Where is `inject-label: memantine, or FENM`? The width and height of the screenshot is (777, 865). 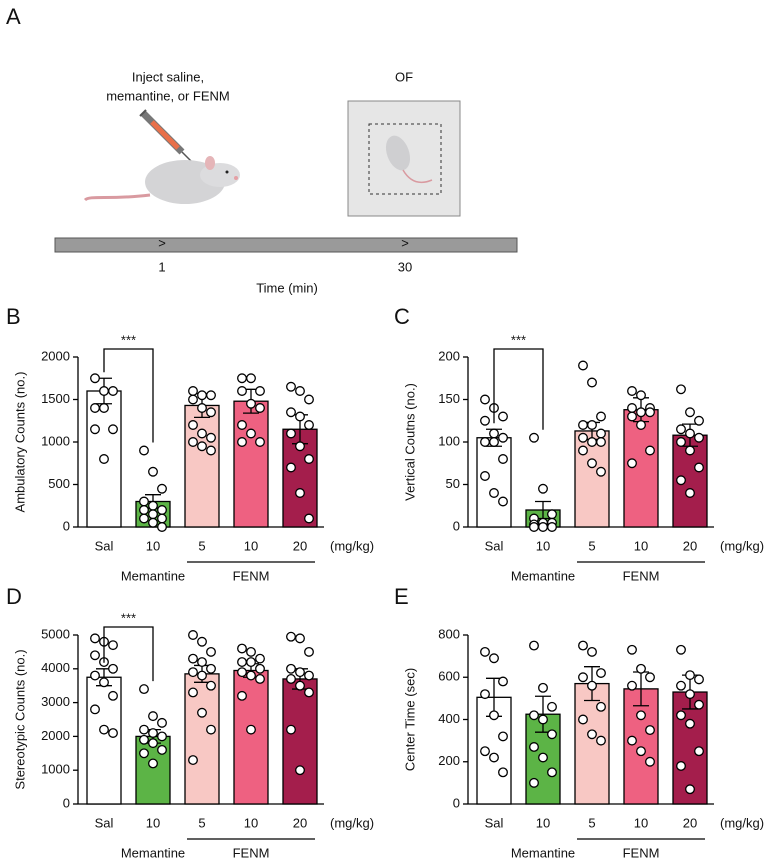 inject-label: memantine, or FENM is located at coordinates (168, 95).